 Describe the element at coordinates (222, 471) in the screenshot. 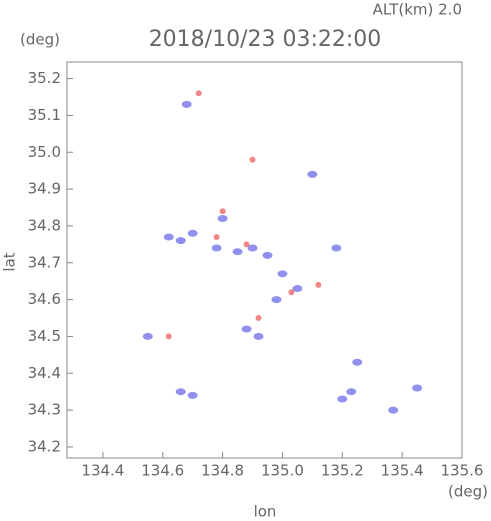

I see `x-tick-label: 134.8` at that location.